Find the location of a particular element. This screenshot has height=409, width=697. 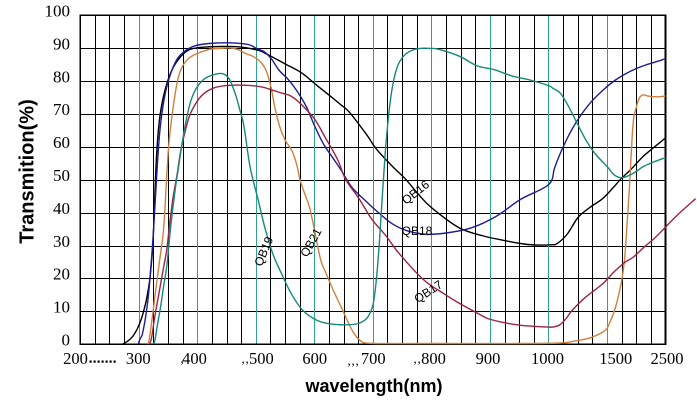

svg-text: 50 is located at coordinates (61, 175).